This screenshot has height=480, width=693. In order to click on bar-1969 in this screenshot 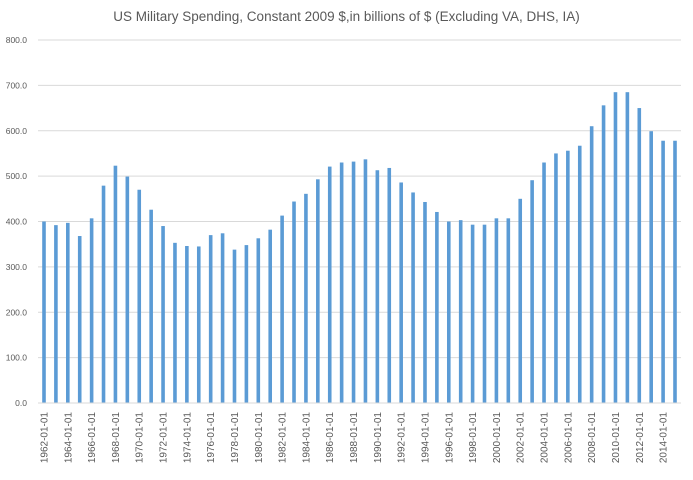, I will do `click(127, 289)`.